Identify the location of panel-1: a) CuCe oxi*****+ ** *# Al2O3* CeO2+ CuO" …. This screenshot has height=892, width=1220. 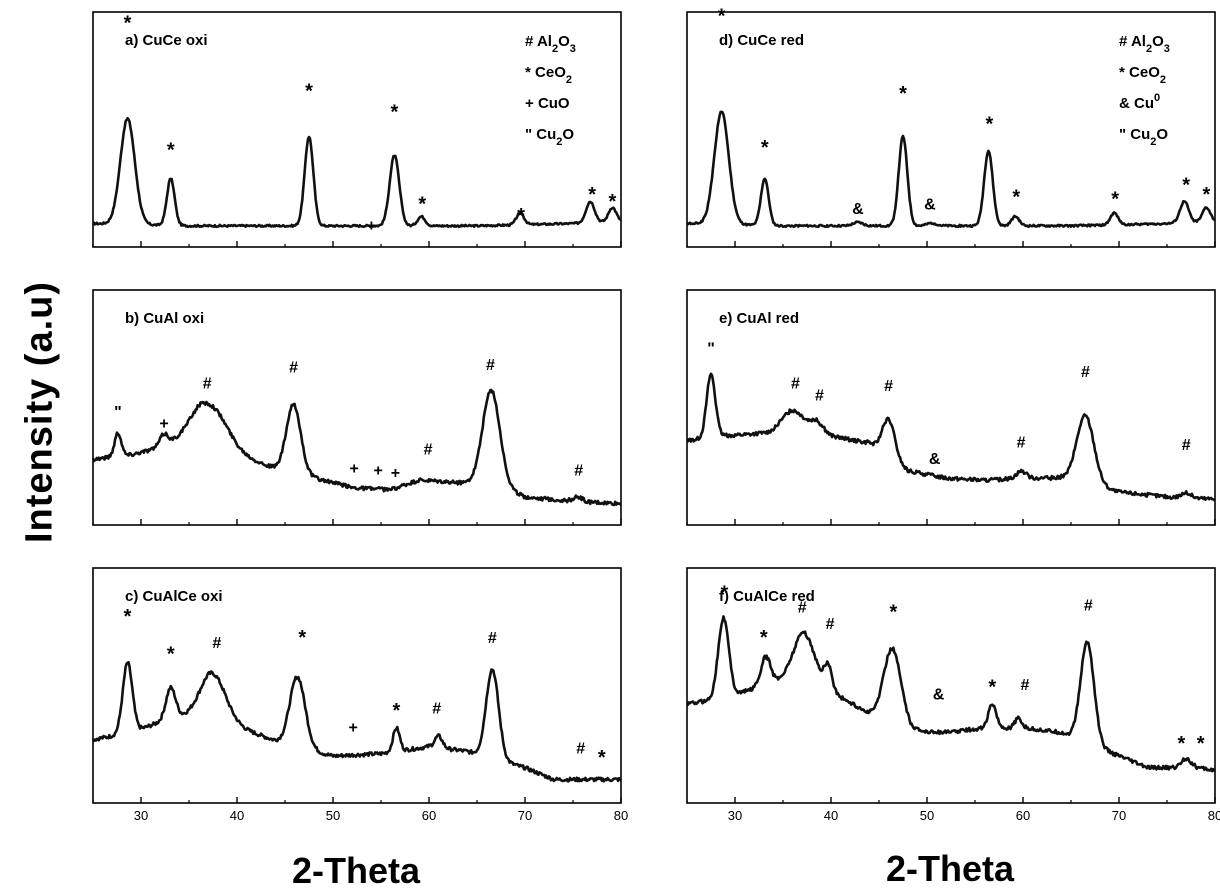
(357, 129).